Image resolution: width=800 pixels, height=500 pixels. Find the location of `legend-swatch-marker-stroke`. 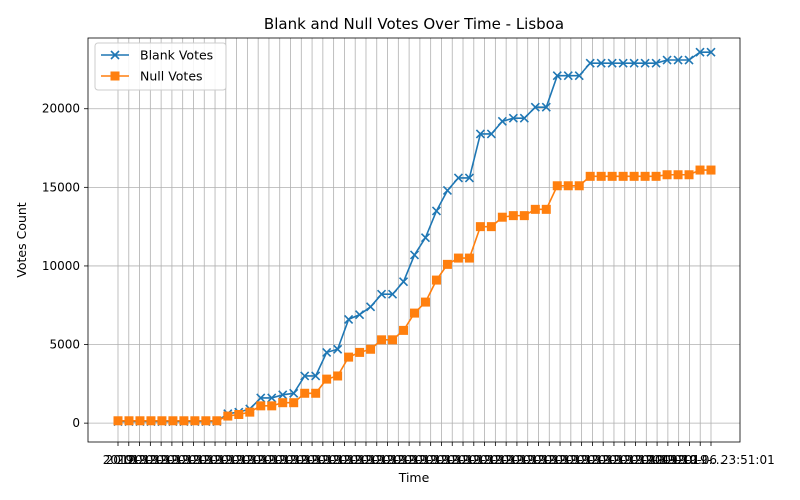

legend-swatch-marker-stroke is located at coordinates (115, 55).